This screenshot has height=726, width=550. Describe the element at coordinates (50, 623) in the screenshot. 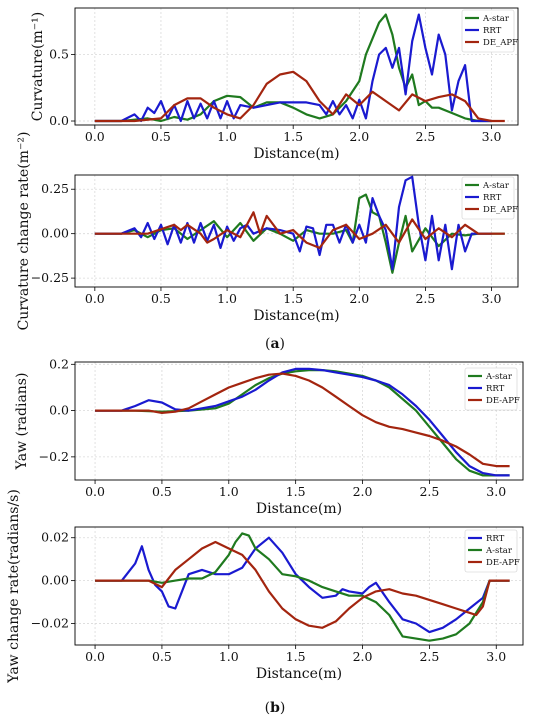

I see `y-tick-label: −0.02` at that location.